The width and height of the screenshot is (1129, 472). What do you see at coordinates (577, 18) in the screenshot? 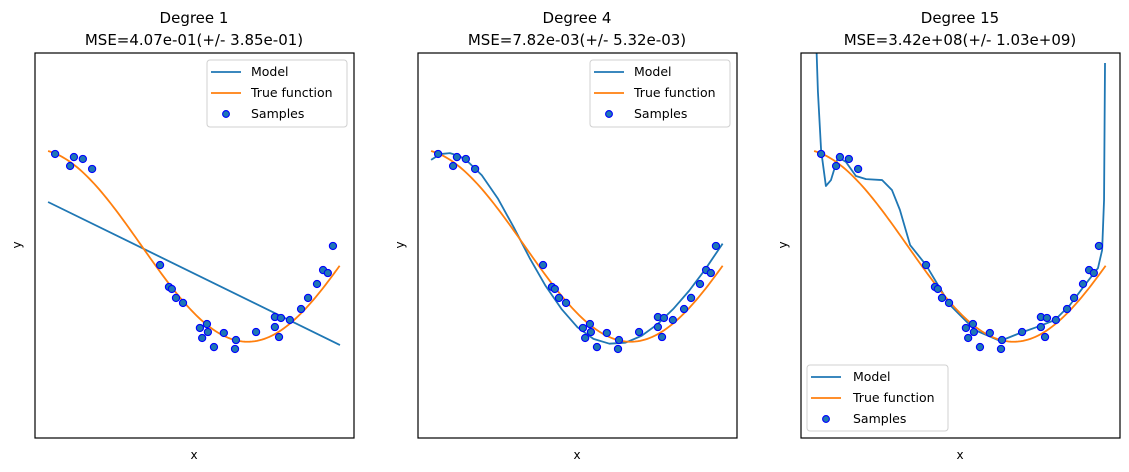
I see `subplot-title: Degree 4` at bounding box center [577, 18].